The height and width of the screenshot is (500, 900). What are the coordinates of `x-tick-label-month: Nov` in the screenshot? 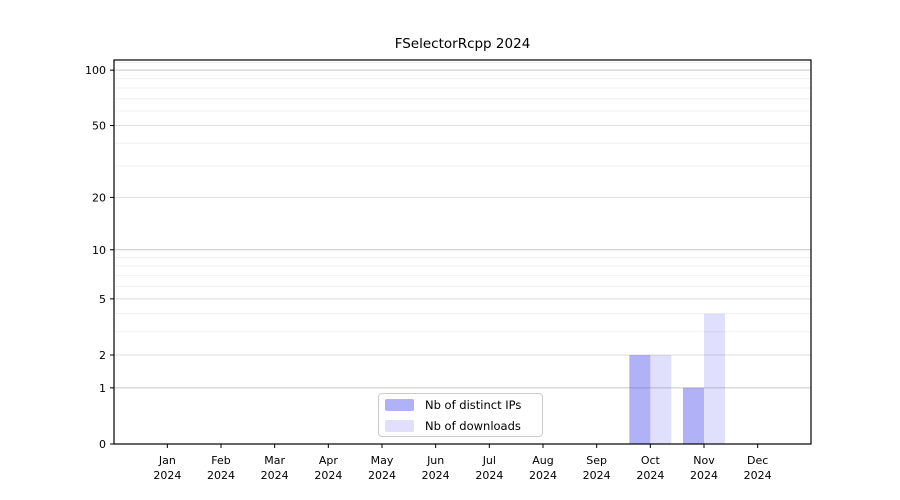 It's located at (704, 460).